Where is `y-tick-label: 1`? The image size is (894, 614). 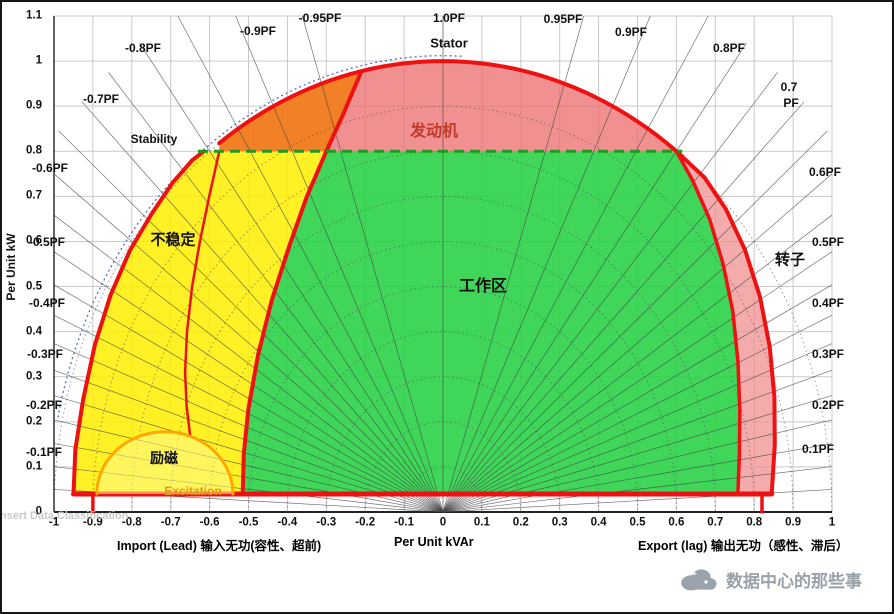 y-tick-label: 1 is located at coordinates (38, 60).